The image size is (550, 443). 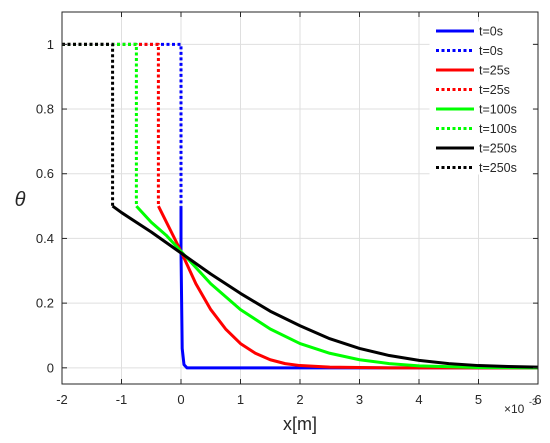 What do you see at coordinates (299, 399) in the screenshot?
I see `x-tick-label: 2` at bounding box center [299, 399].